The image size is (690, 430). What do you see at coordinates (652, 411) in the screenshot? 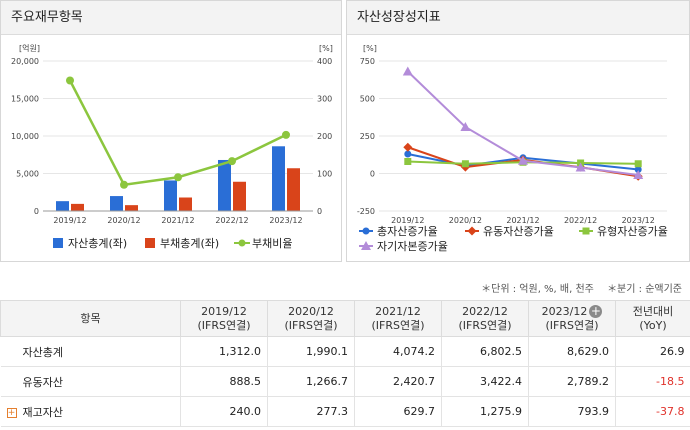
I see `yoy-cell: -37.8` at bounding box center [652, 411].